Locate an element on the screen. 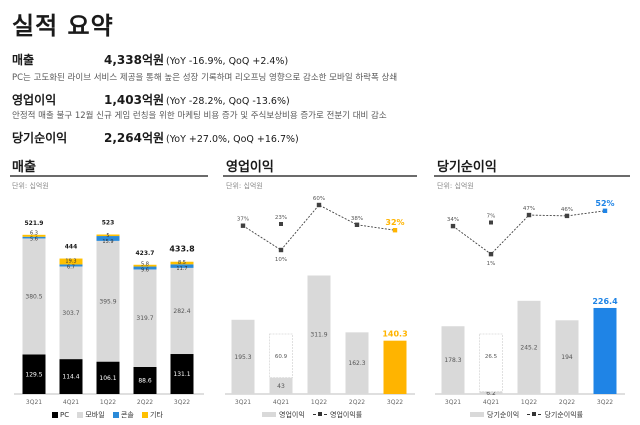 Image resolution: width=640 pixels, height=425 pixels. net-bar-1Q22 is located at coordinates (529, 347).